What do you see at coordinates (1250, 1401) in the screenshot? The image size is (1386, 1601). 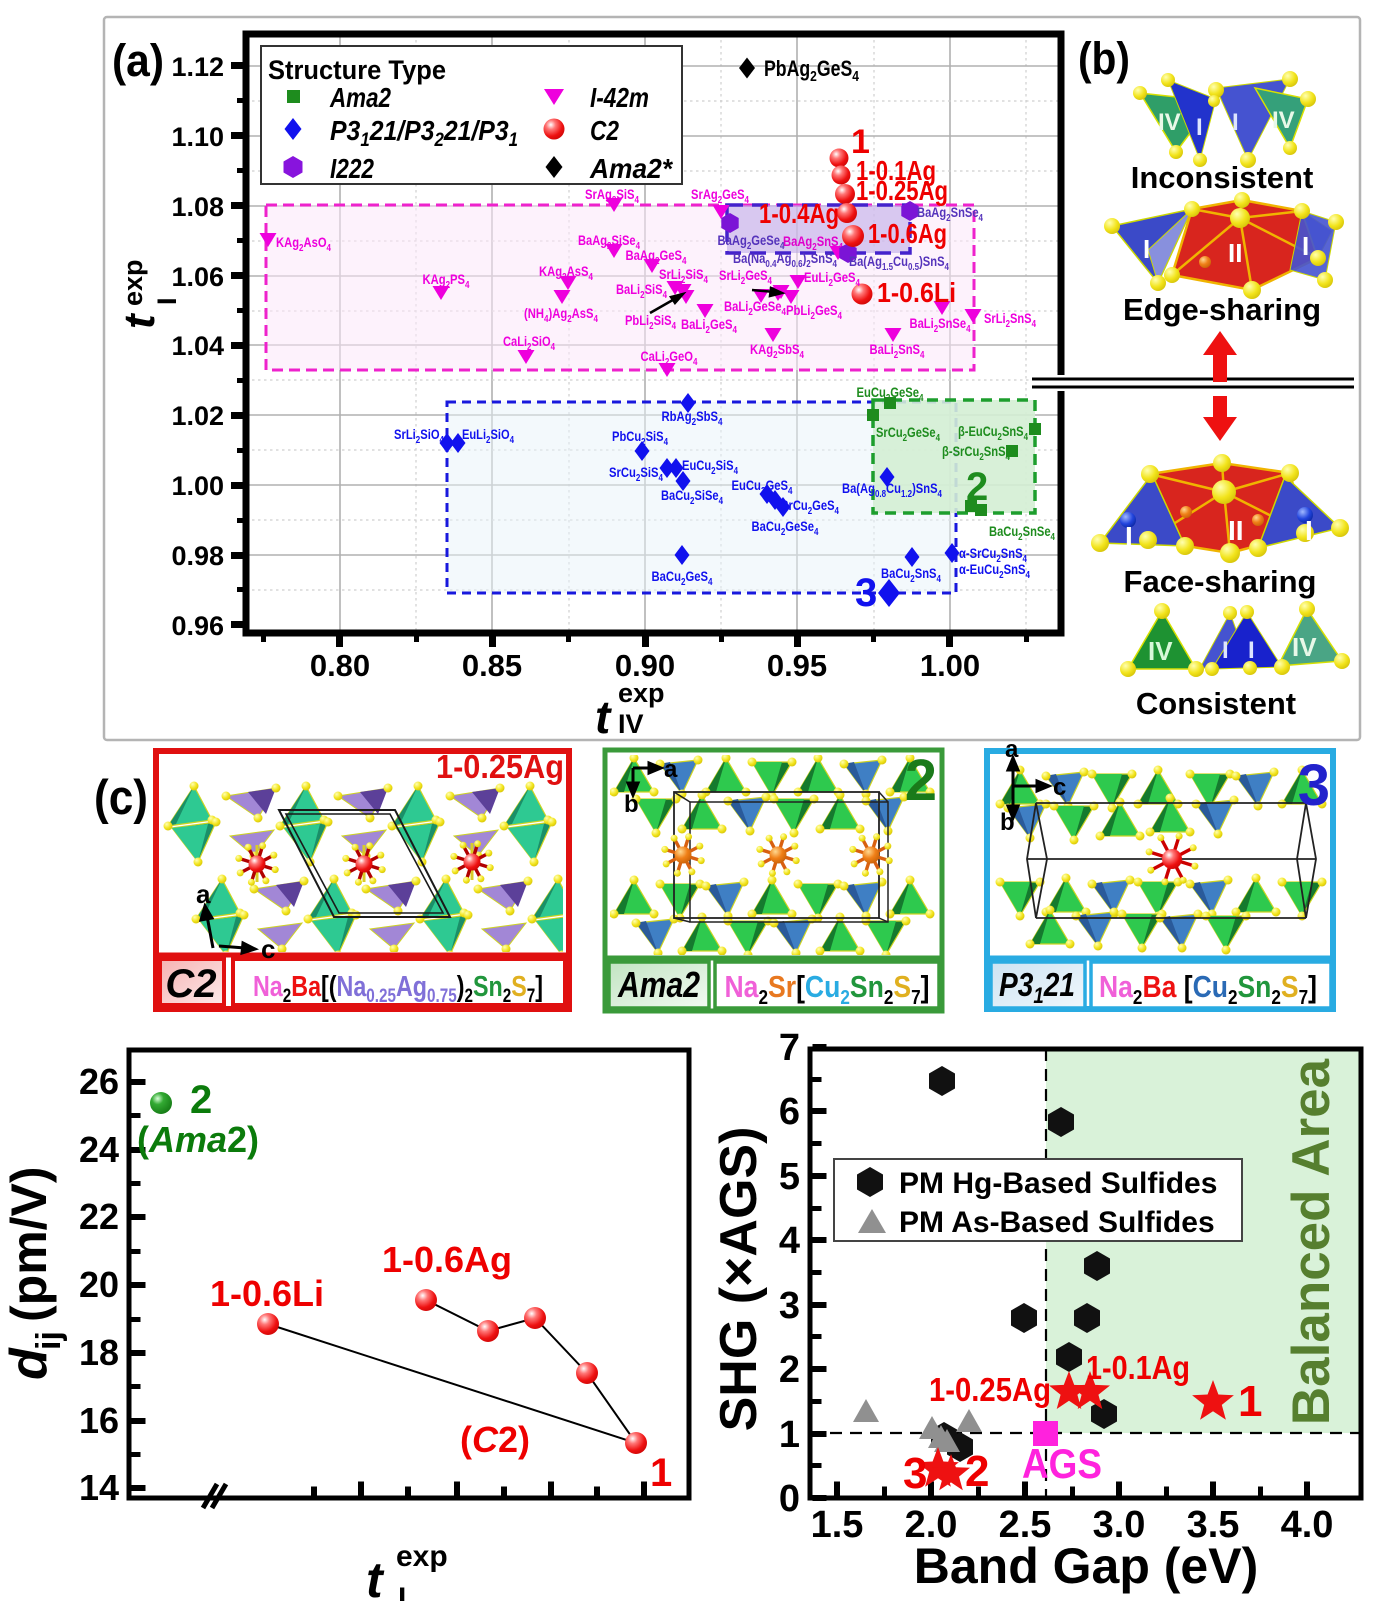 I see `svg-text: 1` at bounding box center [1250, 1401].